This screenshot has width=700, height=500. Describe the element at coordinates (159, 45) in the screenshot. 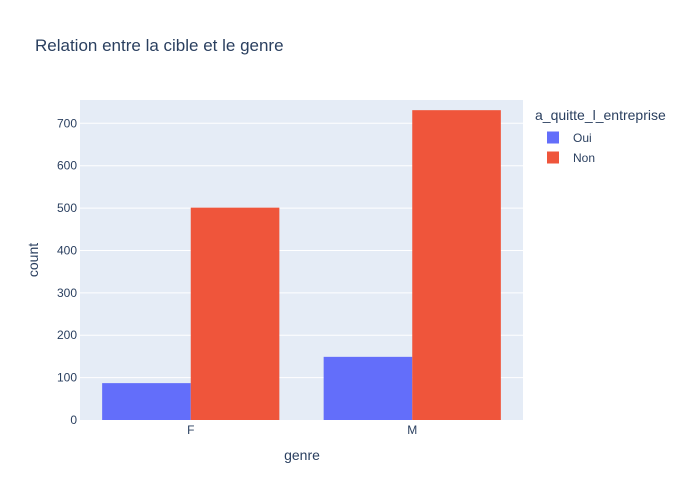

I see `chart-title: Relation entre la cible et le genre` at that location.